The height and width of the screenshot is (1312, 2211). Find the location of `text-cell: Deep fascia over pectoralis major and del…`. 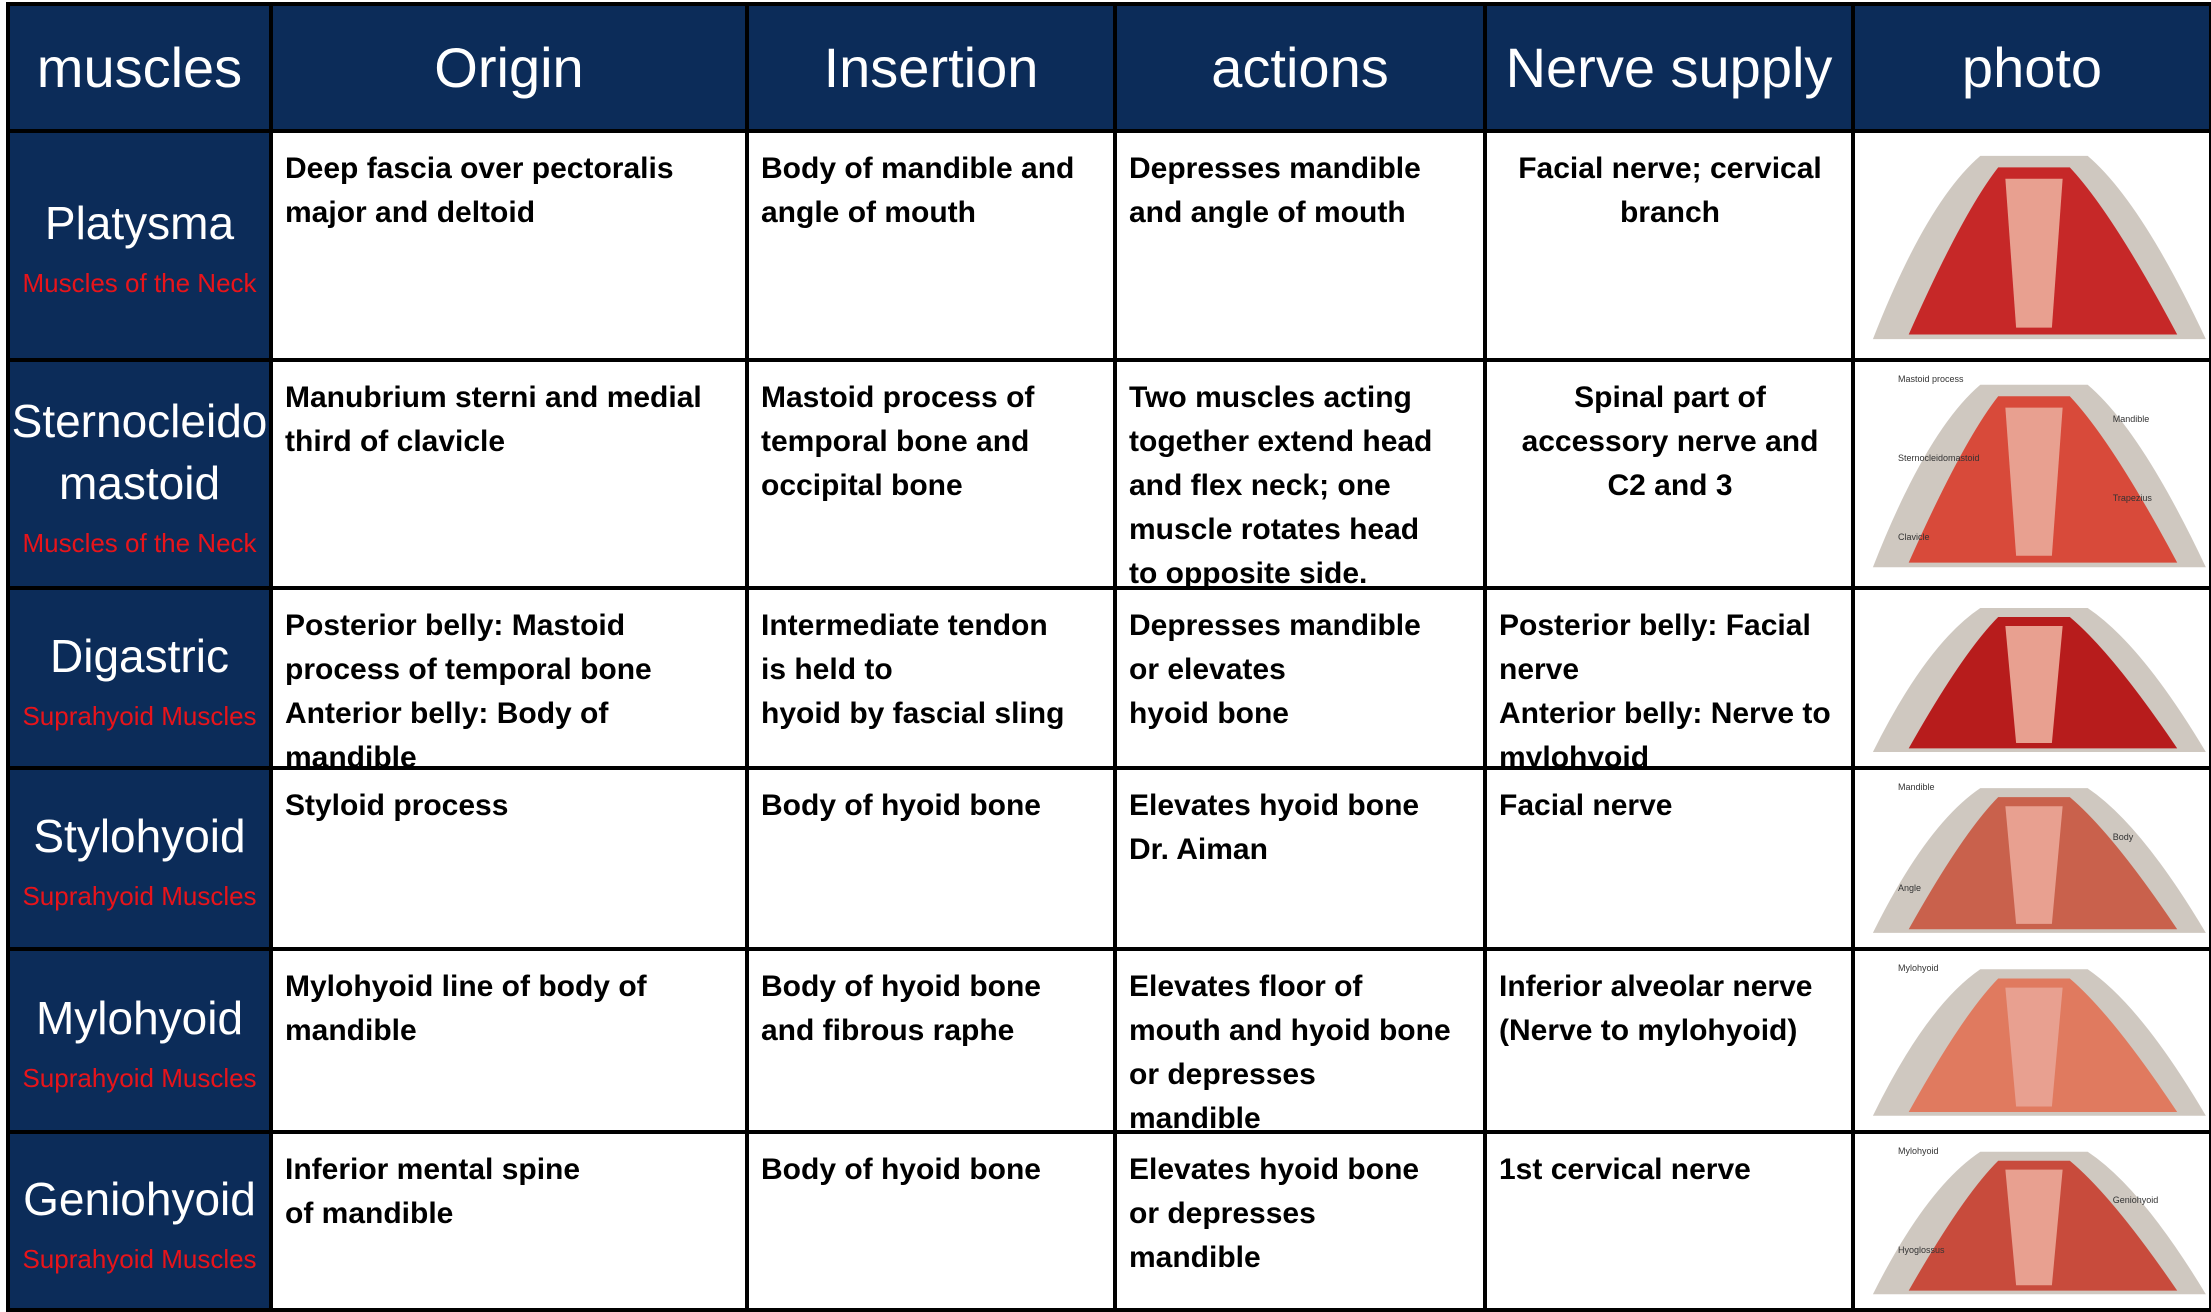

text-cell: Deep fascia over pectoralis major and del… is located at coordinates (509, 245).